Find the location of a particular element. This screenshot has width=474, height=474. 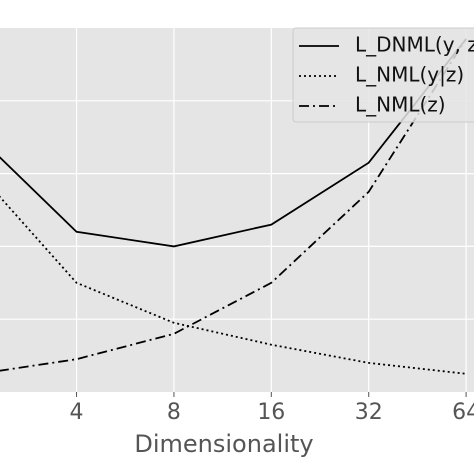

x-tick-label: 16 is located at coordinates (271, 412).